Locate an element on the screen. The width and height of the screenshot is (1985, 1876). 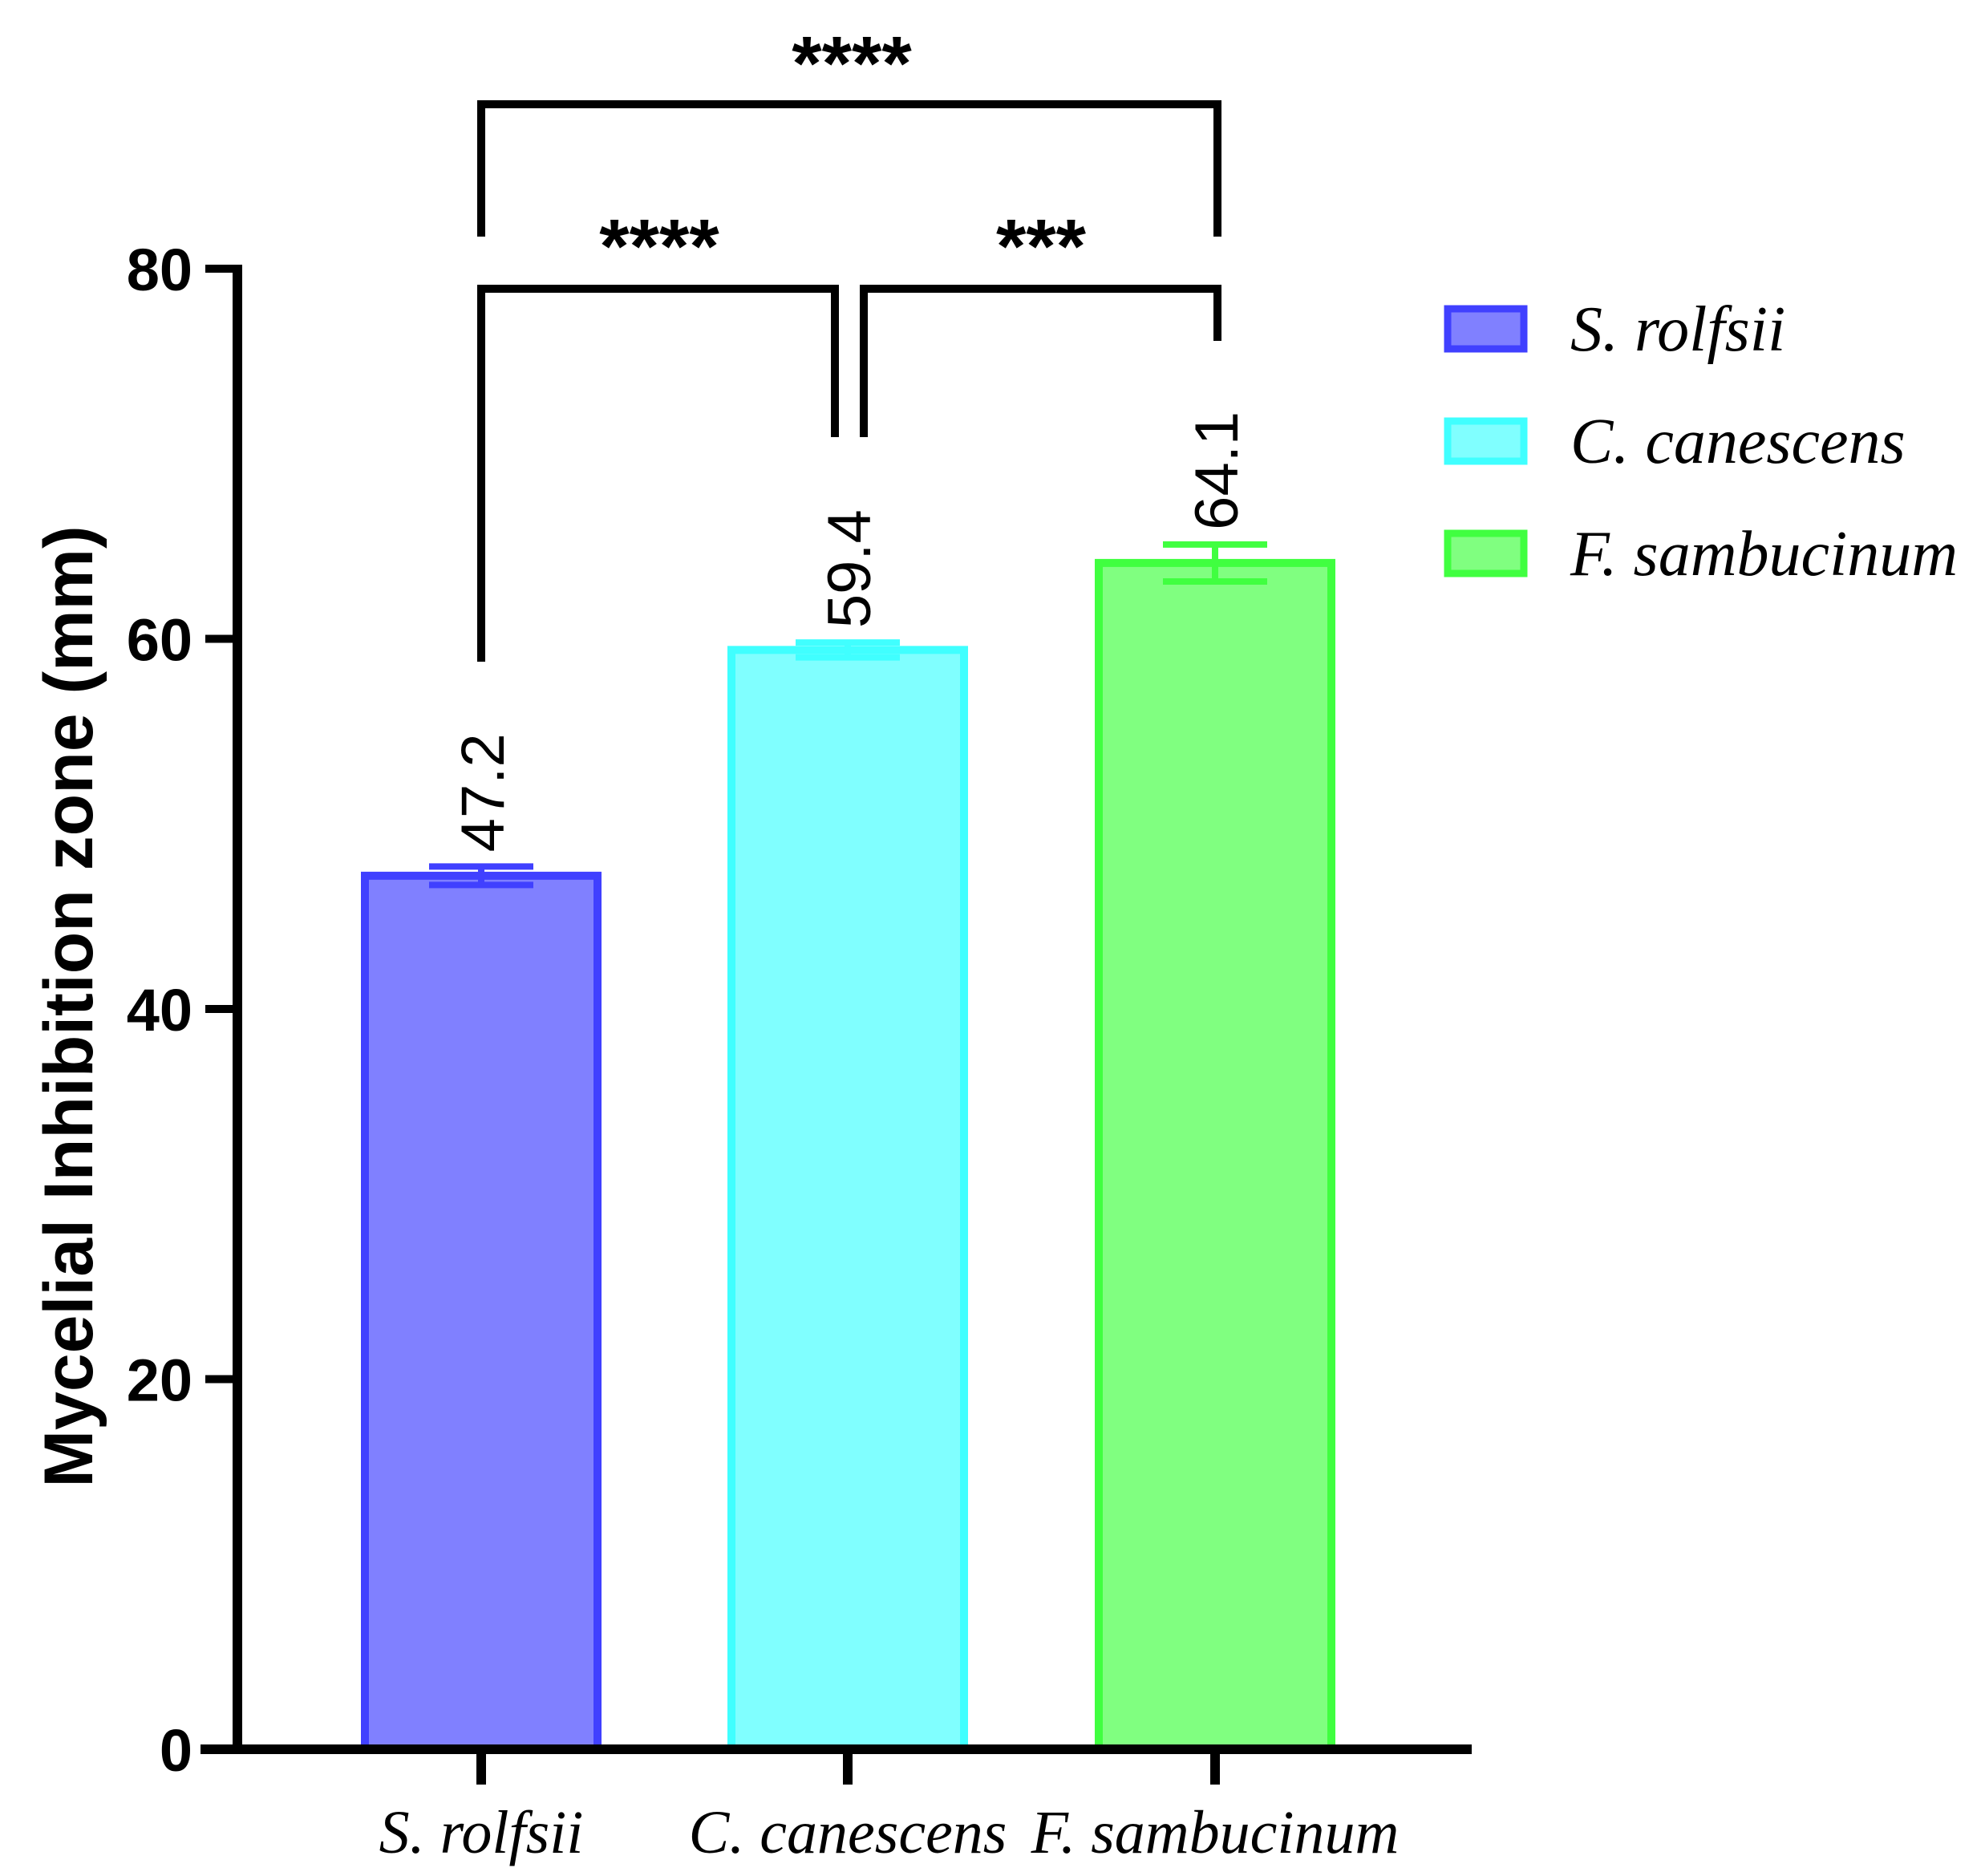
x-tick-label-3: F. sambucinum is located at coordinates (1215, 1832).